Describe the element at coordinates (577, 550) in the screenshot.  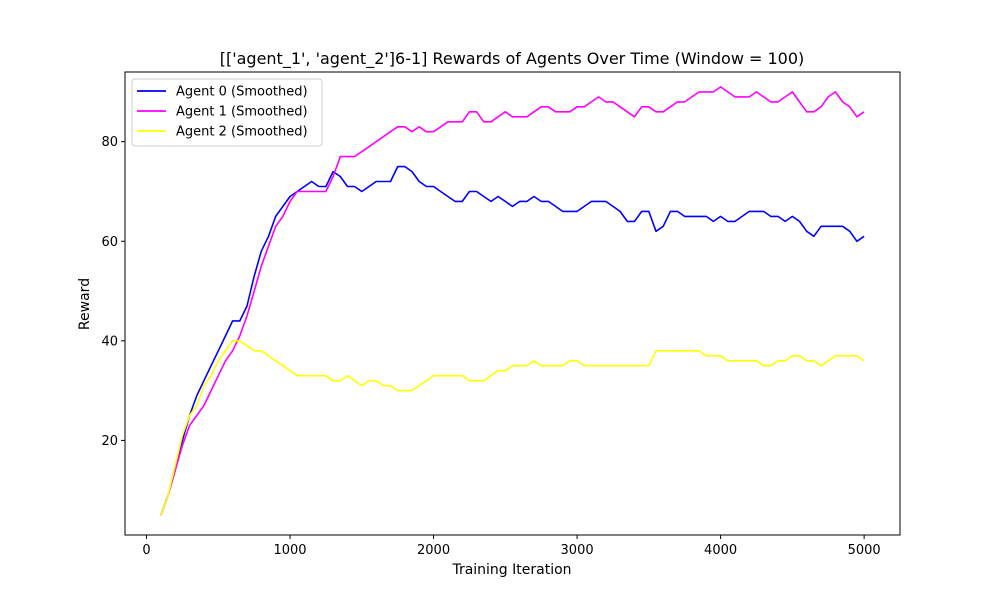
I see `x-tick-label: 3000` at that location.